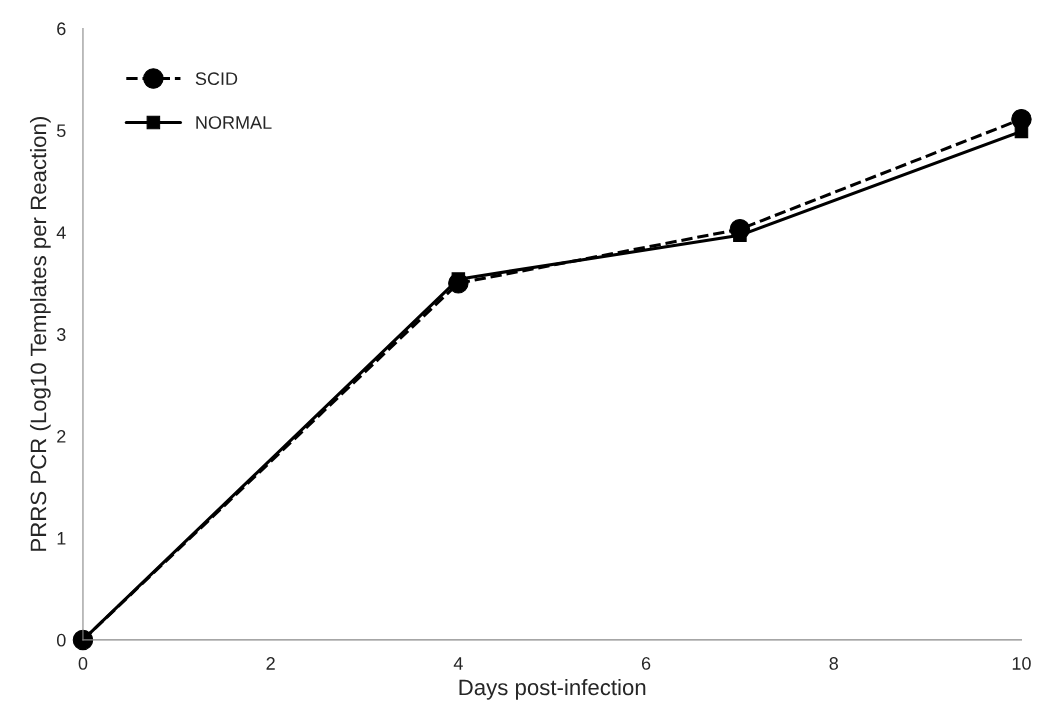 The height and width of the screenshot is (711, 1037). Describe the element at coordinates (270, 663) in the screenshot. I see `x-tick-label: 2` at that location.